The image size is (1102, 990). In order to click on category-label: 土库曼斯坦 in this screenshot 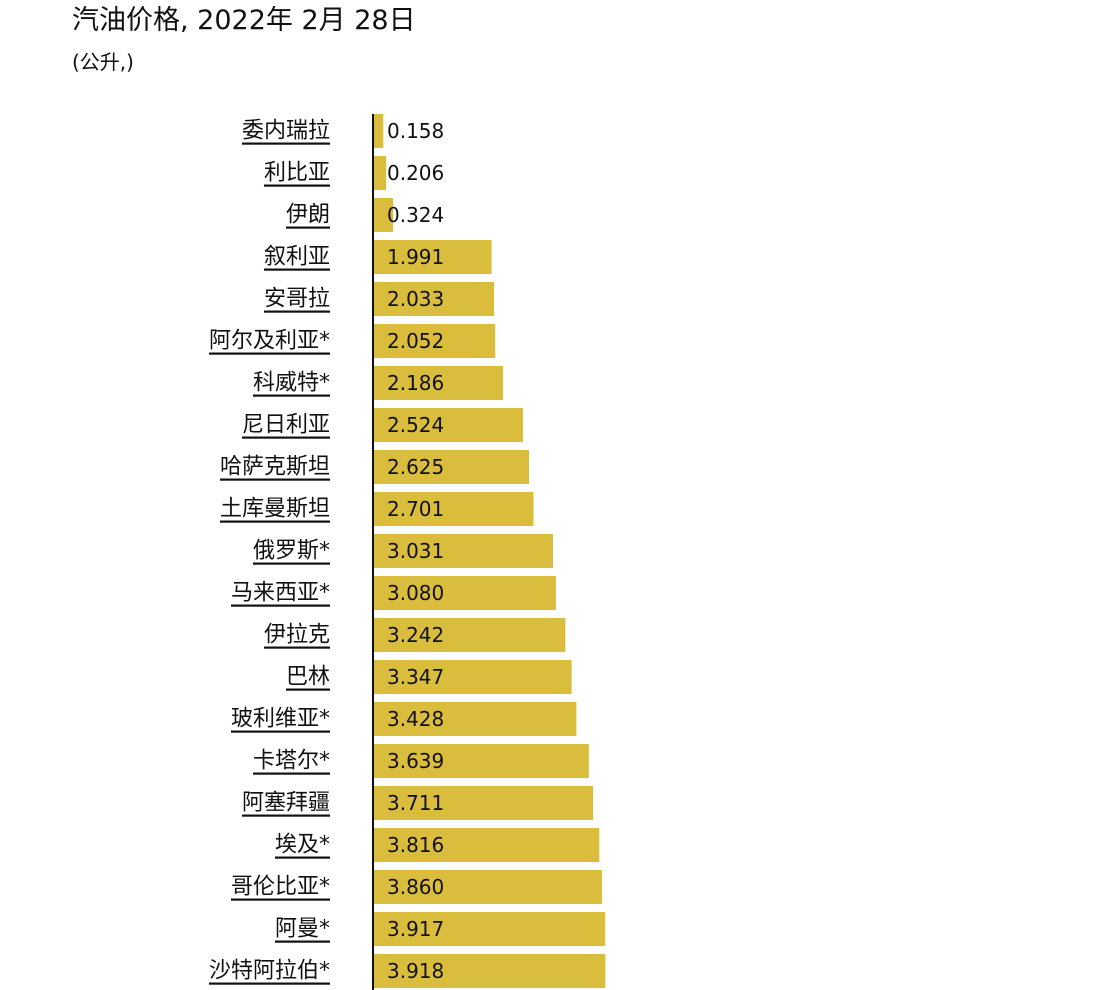, I will do `click(275, 509)`.